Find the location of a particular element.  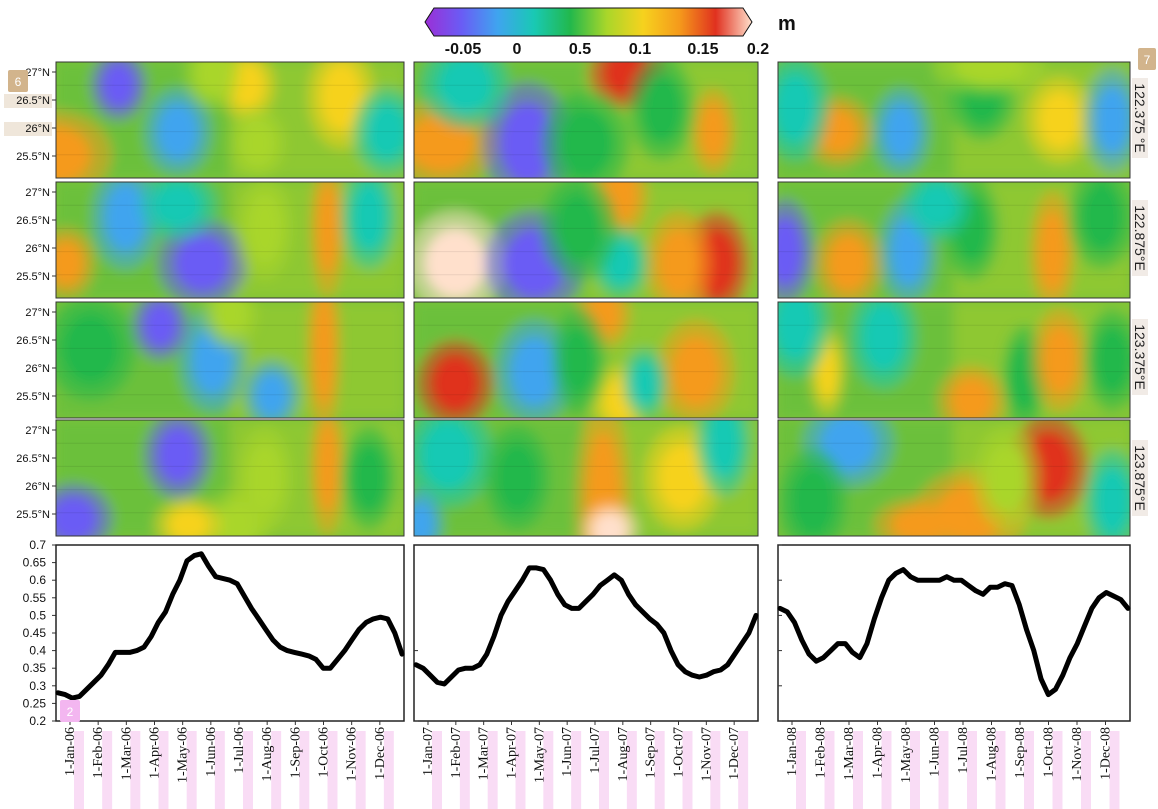

badge-7-label: 7 is located at coordinates (1147, 60).